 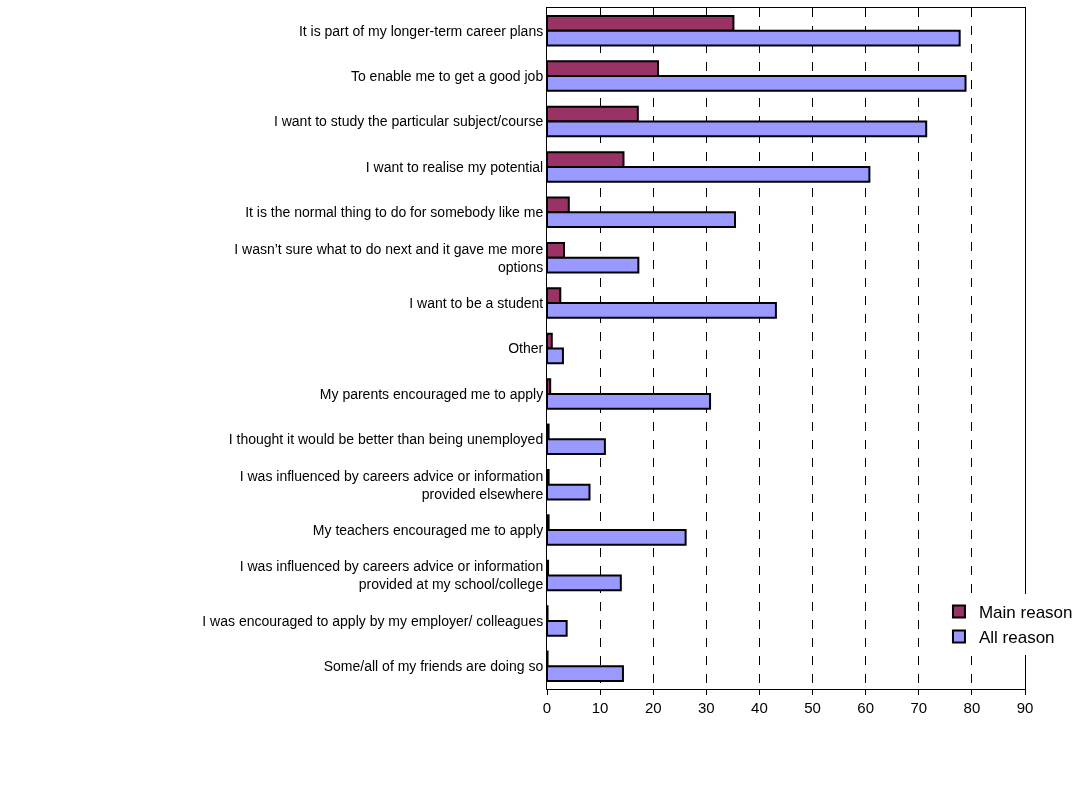 I want to click on y-tick-label: I want to study the particular subject/course, so click(x=408, y=121).